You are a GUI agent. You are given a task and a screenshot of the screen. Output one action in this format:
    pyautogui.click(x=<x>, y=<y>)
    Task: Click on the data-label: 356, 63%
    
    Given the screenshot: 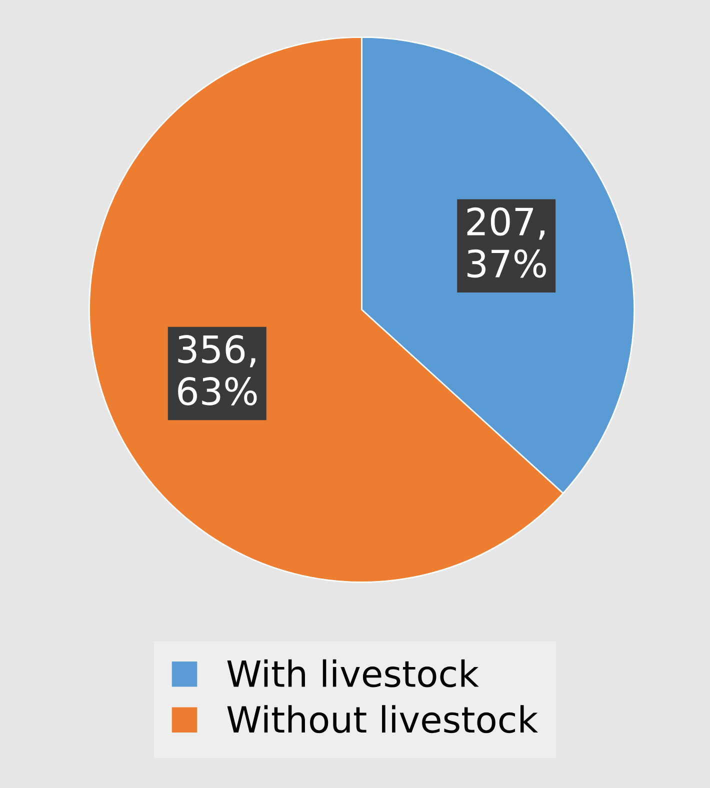 What is the action you would take?
    pyautogui.click(x=217, y=370)
    